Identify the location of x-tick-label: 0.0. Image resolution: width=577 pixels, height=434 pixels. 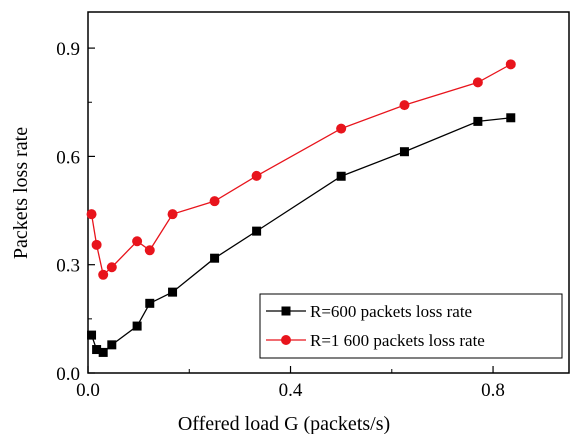
(88, 390).